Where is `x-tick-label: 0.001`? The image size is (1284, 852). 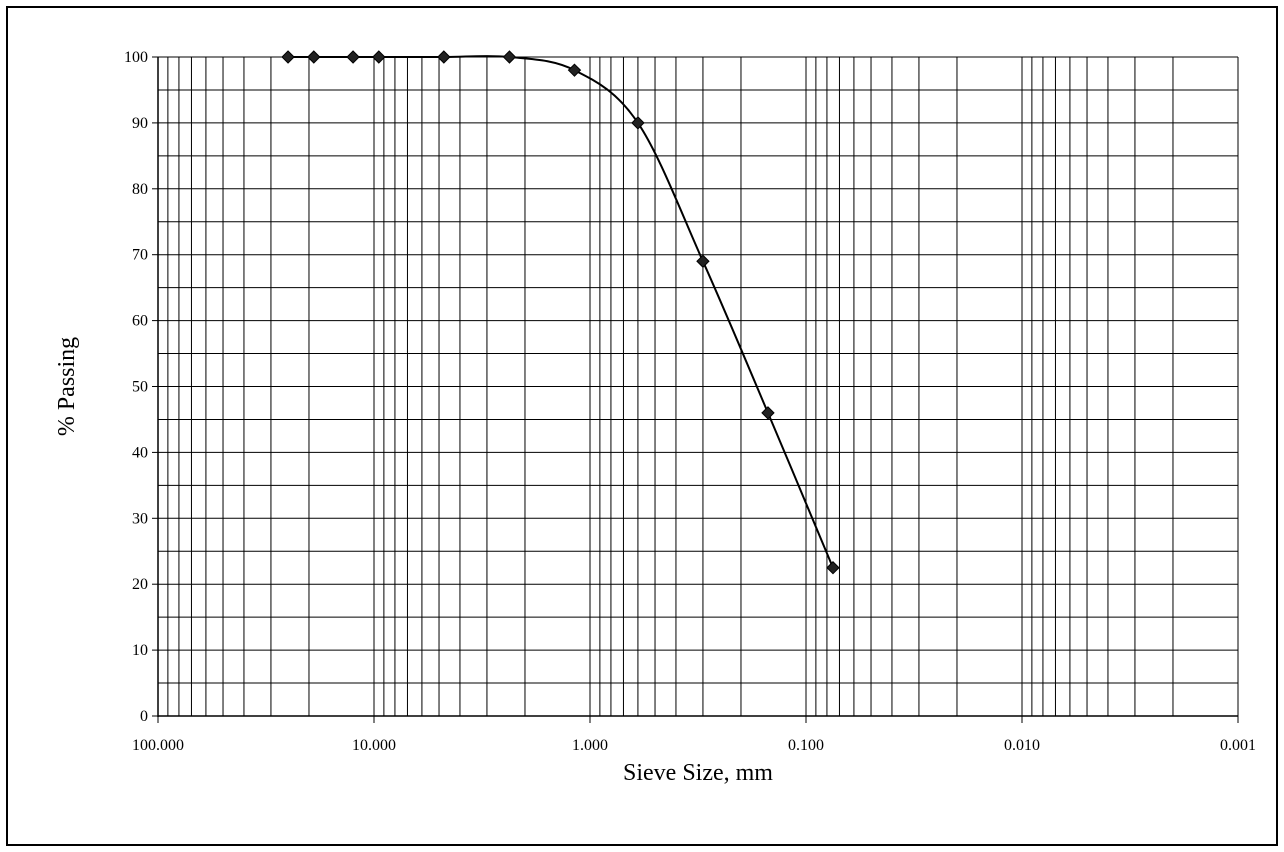 x-tick-label: 0.001 is located at coordinates (1238, 745).